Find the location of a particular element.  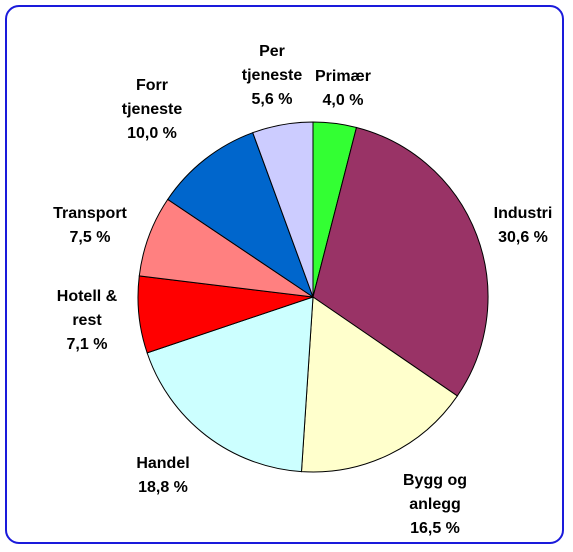

slice-value: 18,8 % is located at coordinates (163, 487).